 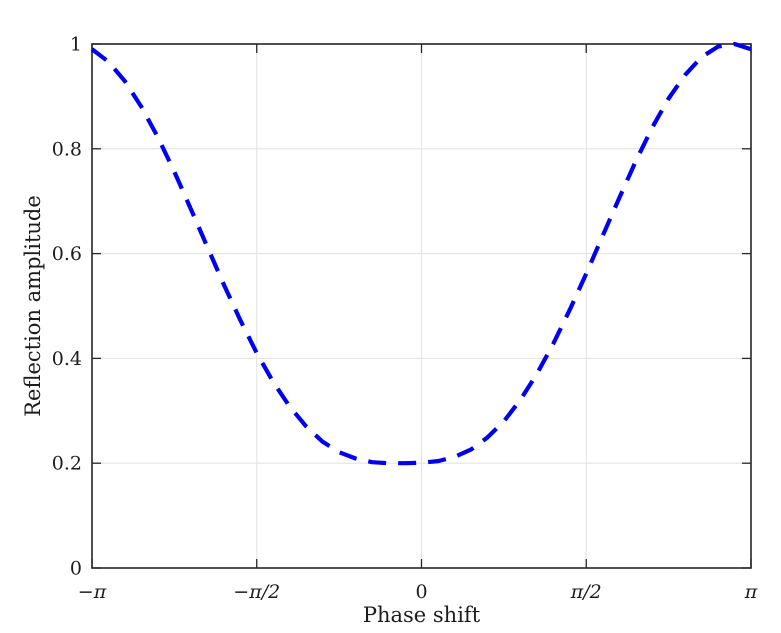 What do you see at coordinates (422, 615) in the screenshot?
I see `x-axis-label: Phase shift` at bounding box center [422, 615].